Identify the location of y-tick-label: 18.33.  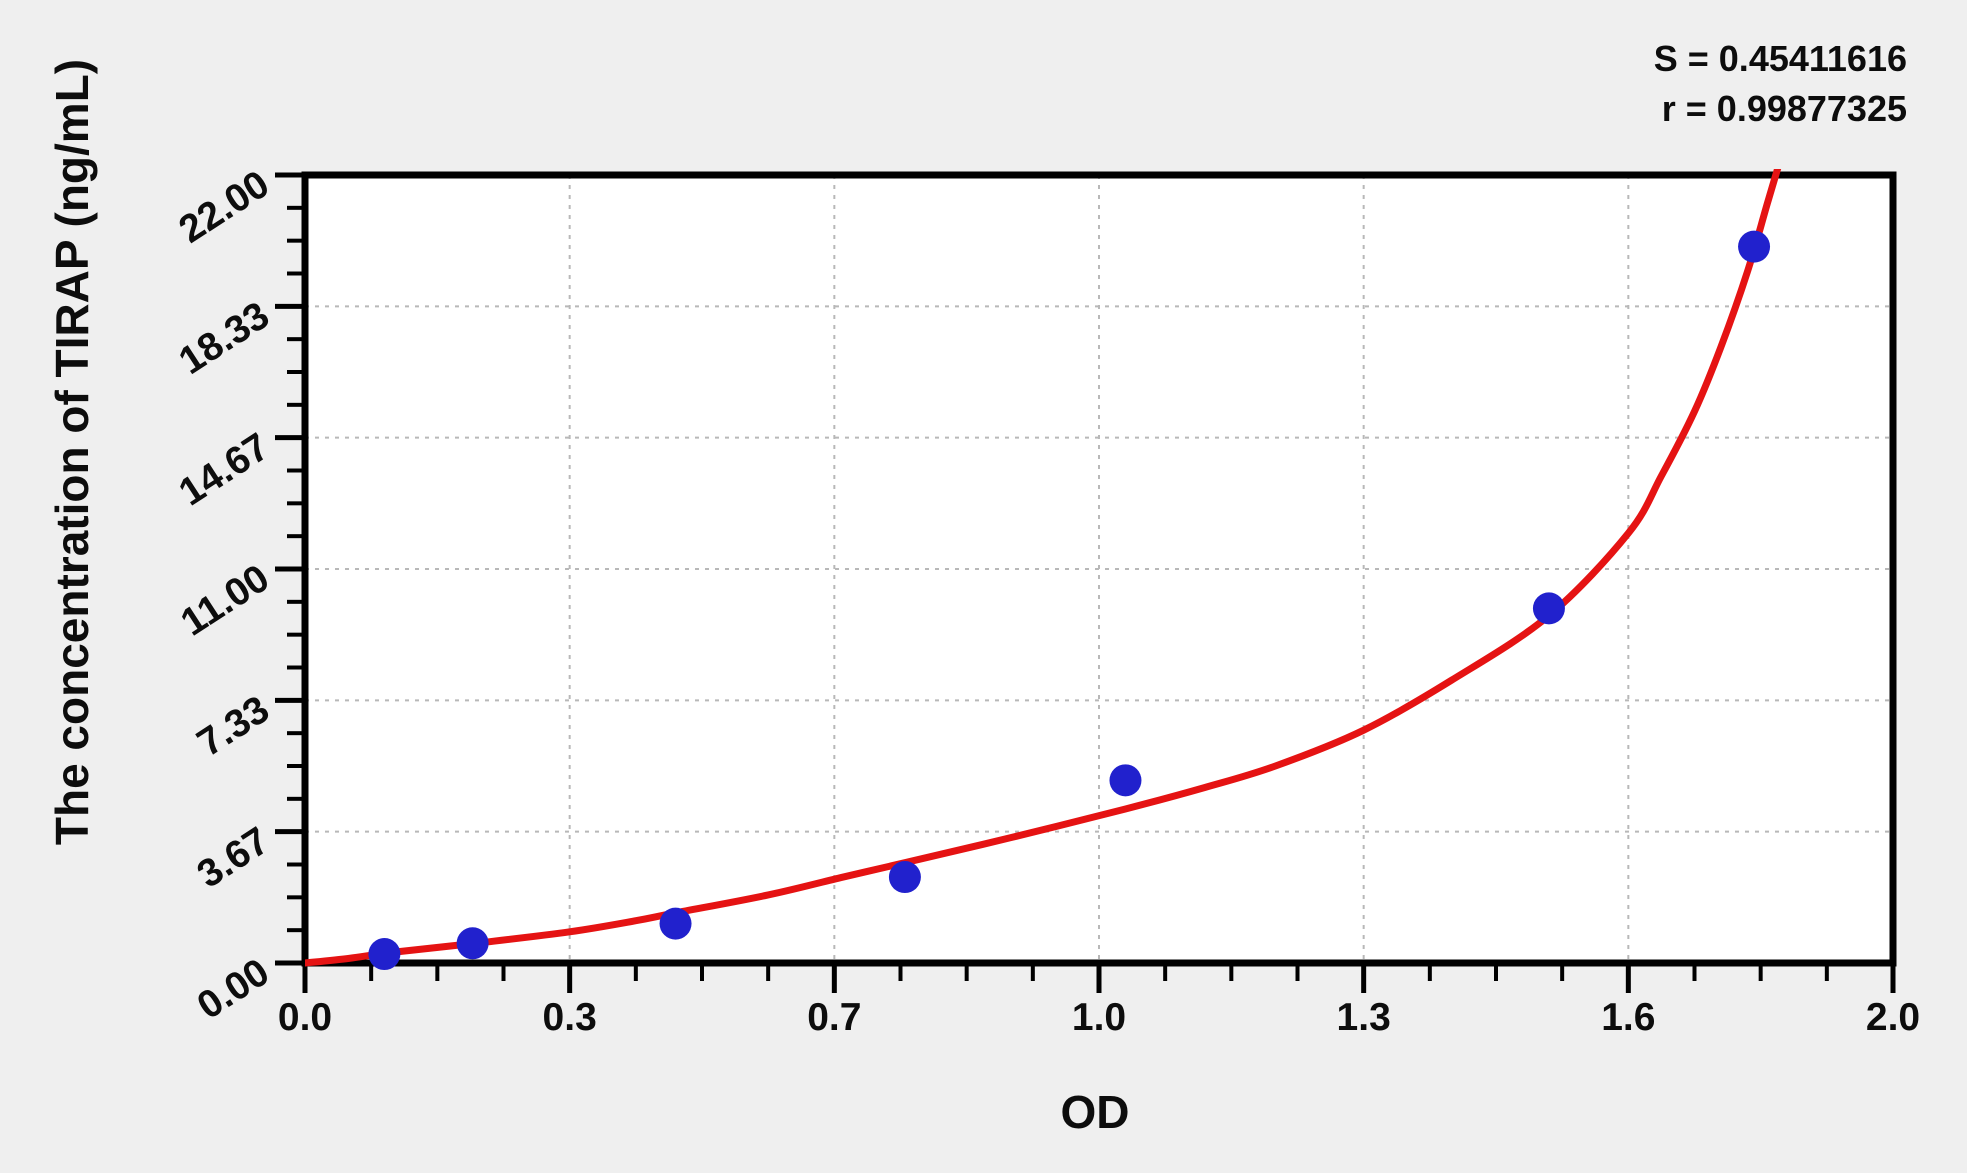
(224, 338).